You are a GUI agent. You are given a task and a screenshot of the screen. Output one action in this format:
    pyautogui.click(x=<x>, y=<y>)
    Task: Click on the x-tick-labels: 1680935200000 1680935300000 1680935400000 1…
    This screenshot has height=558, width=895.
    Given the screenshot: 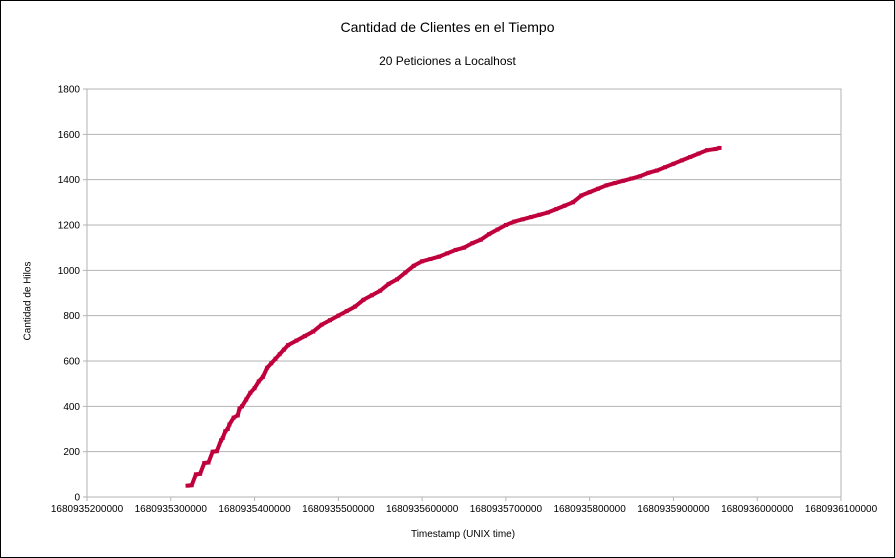 What is the action you would take?
    pyautogui.click(x=464, y=509)
    